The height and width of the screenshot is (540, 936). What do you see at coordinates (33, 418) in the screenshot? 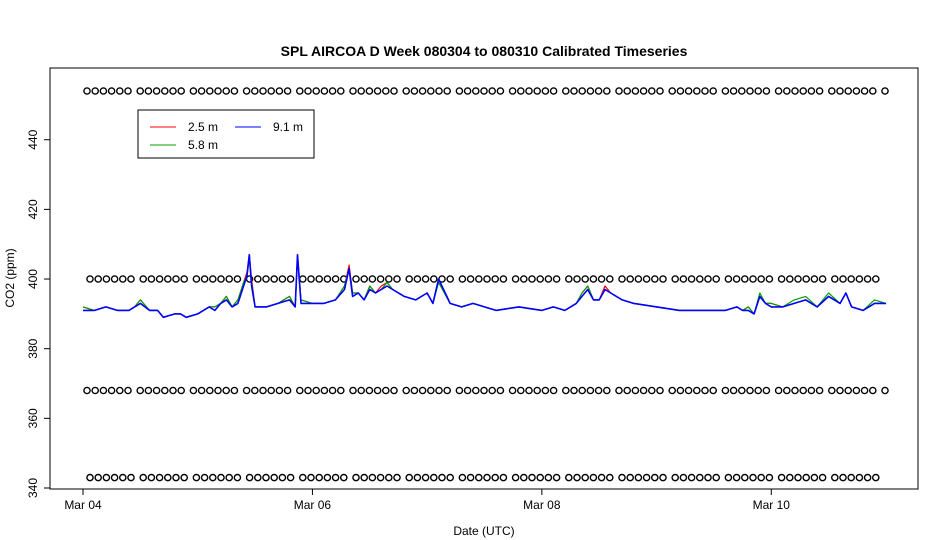
I see `y-tick-label: 360` at bounding box center [33, 418].